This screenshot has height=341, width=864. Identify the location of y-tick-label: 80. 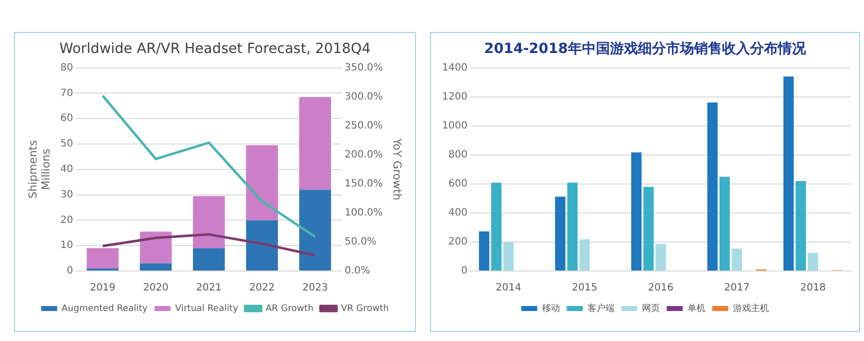
(67, 68).